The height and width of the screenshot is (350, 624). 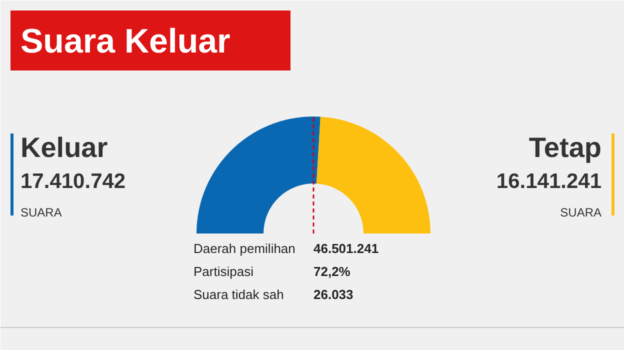 I want to click on data-label: 17.410.742, so click(x=73, y=181).